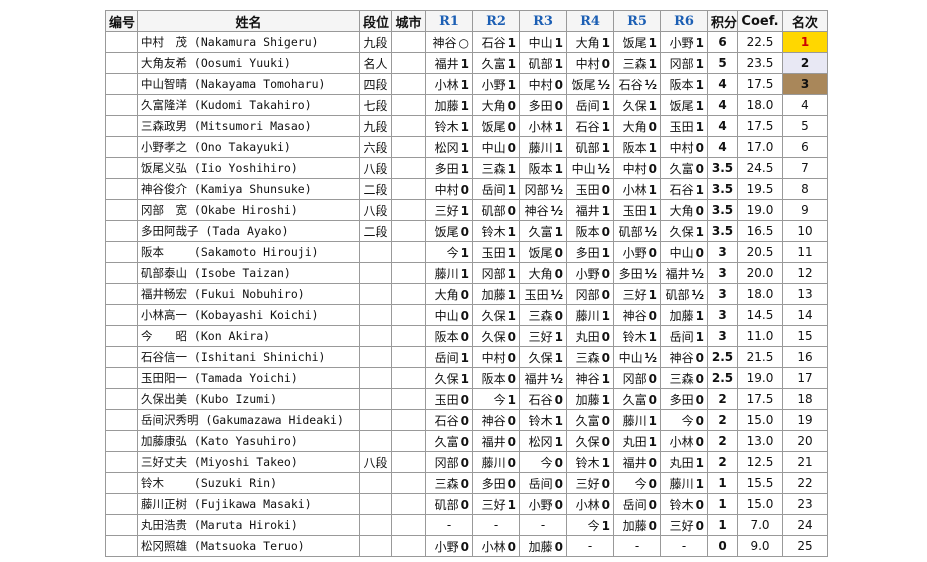  What do you see at coordinates (805, 252) in the screenshot?
I see `final-place: 11` at bounding box center [805, 252].